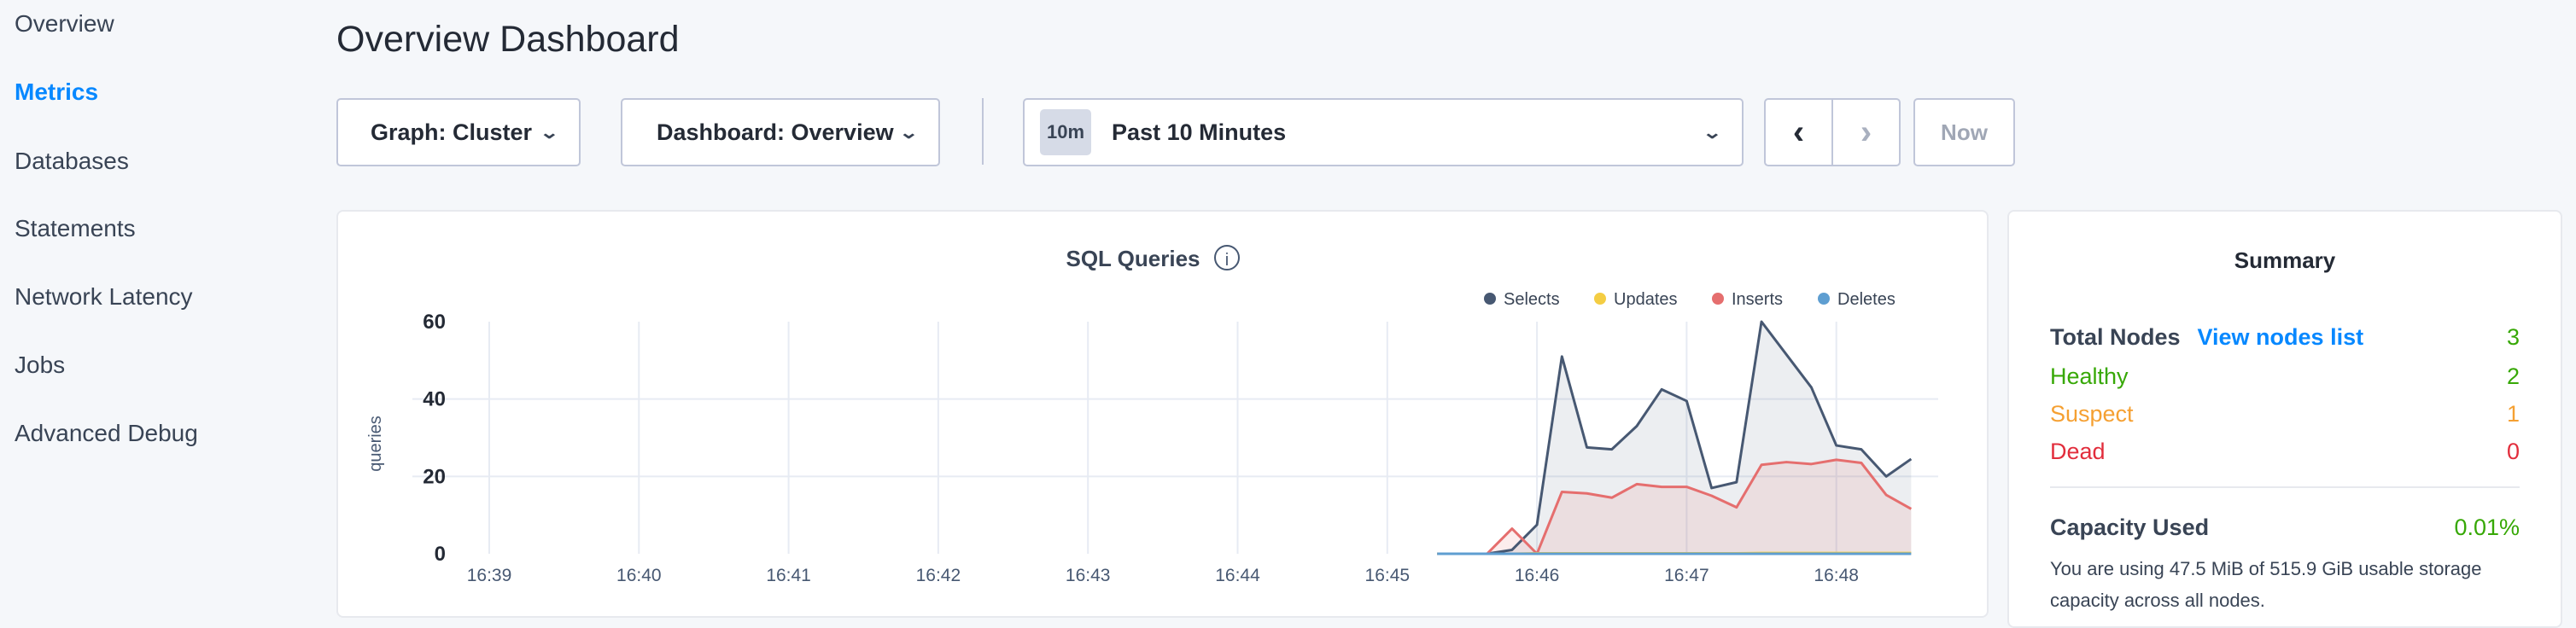 The image size is (2576, 628). Describe the element at coordinates (1757, 299) in the screenshot. I see `legend-label-inserts: Inserts` at that location.